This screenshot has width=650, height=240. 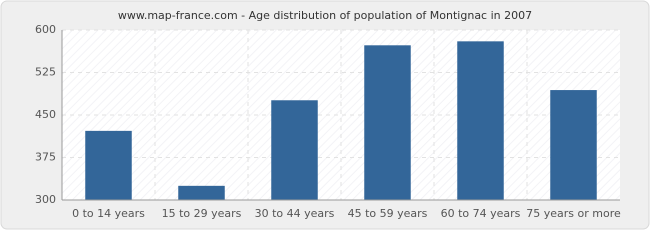 I want to click on x-tick-label: 30 to 44 years, so click(x=295, y=213).